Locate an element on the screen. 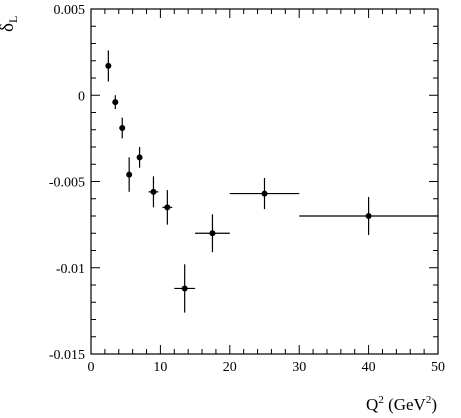 The width and height of the screenshot is (461, 418). y-axis-label: δL is located at coordinates (10, 24).